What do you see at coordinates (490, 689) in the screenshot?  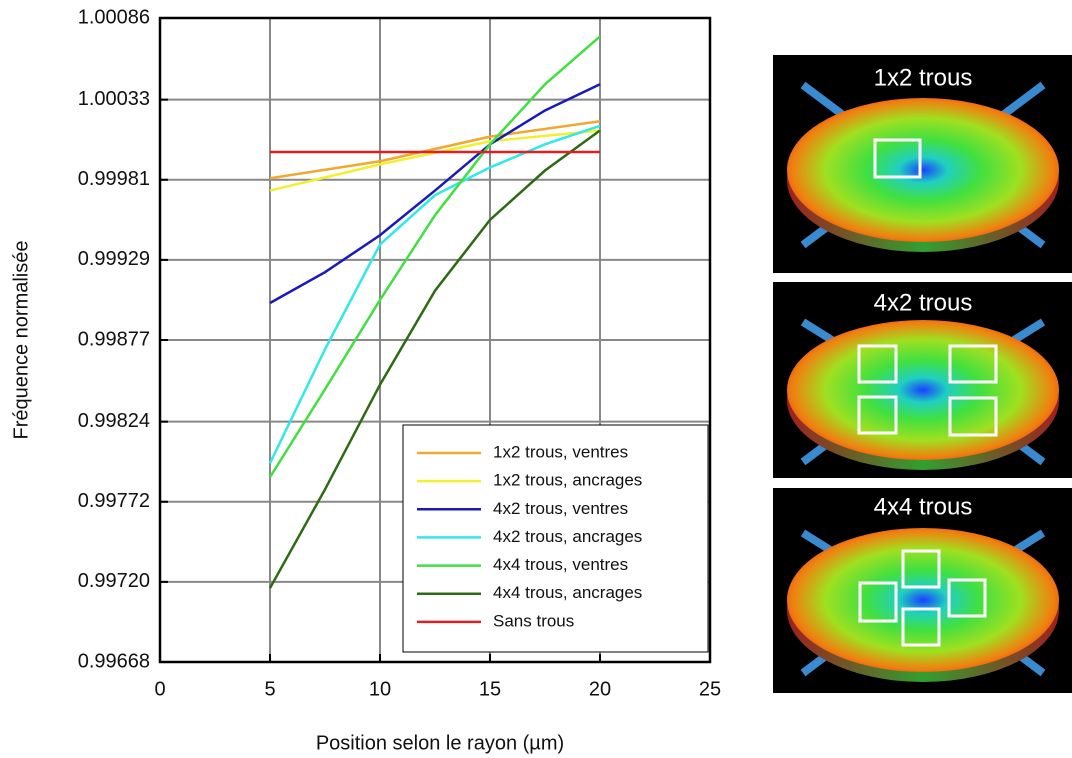 I see `x-tick-label: 15` at bounding box center [490, 689].